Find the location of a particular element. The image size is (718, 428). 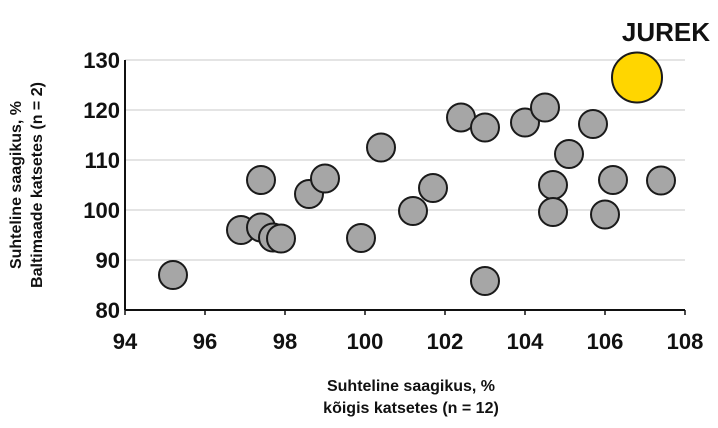

y-axis-title-line-2: Baltimaade katsetes (n = 2) is located at coordinates (37, 185).